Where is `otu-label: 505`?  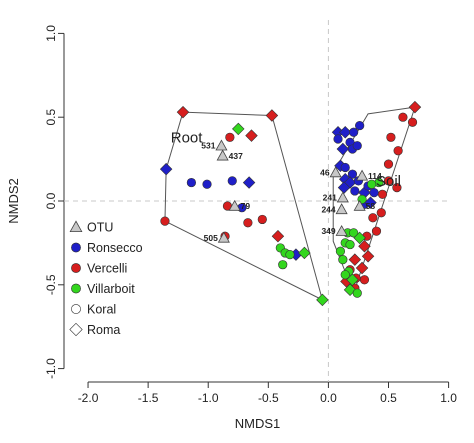
otu-label: 505 is located at coordinates (211, 238).